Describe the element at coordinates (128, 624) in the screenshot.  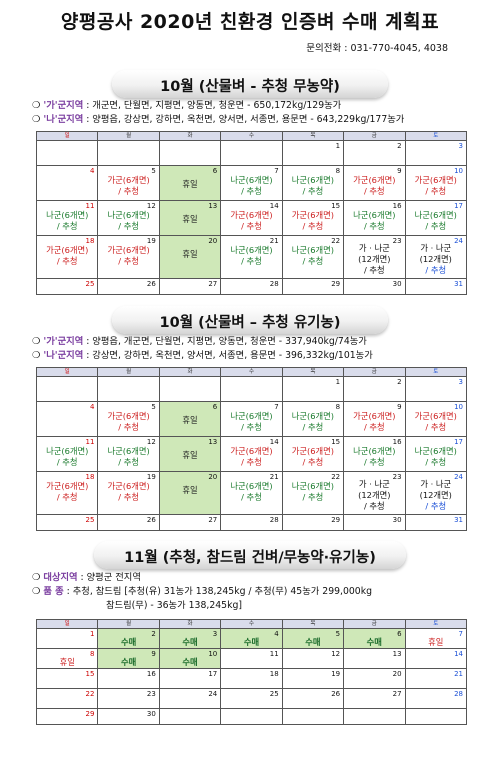
I see `weekday-header: 월` at that location.